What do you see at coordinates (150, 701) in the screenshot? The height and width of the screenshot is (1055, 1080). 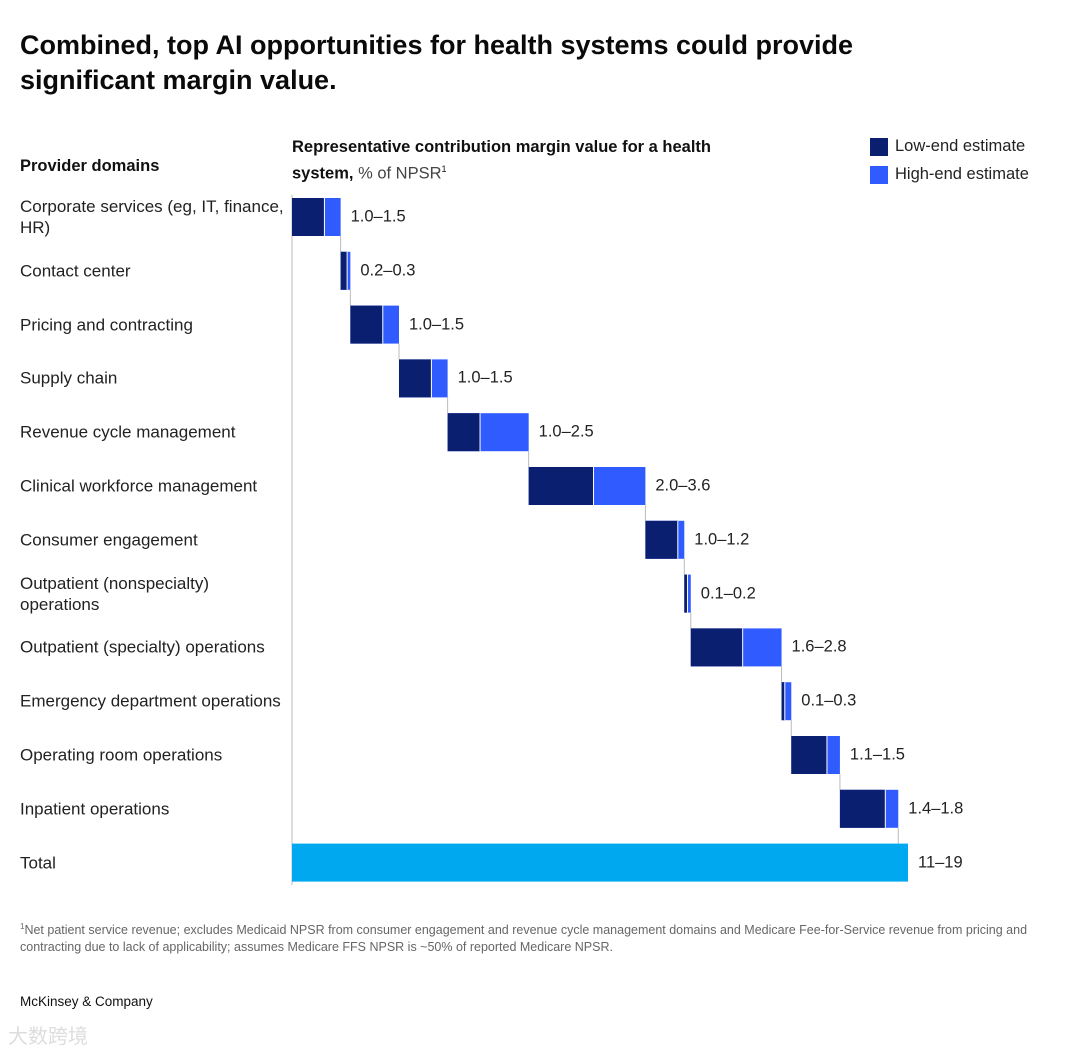 I see `row-label: Emergency department operations` at bounding box center [150, 701].